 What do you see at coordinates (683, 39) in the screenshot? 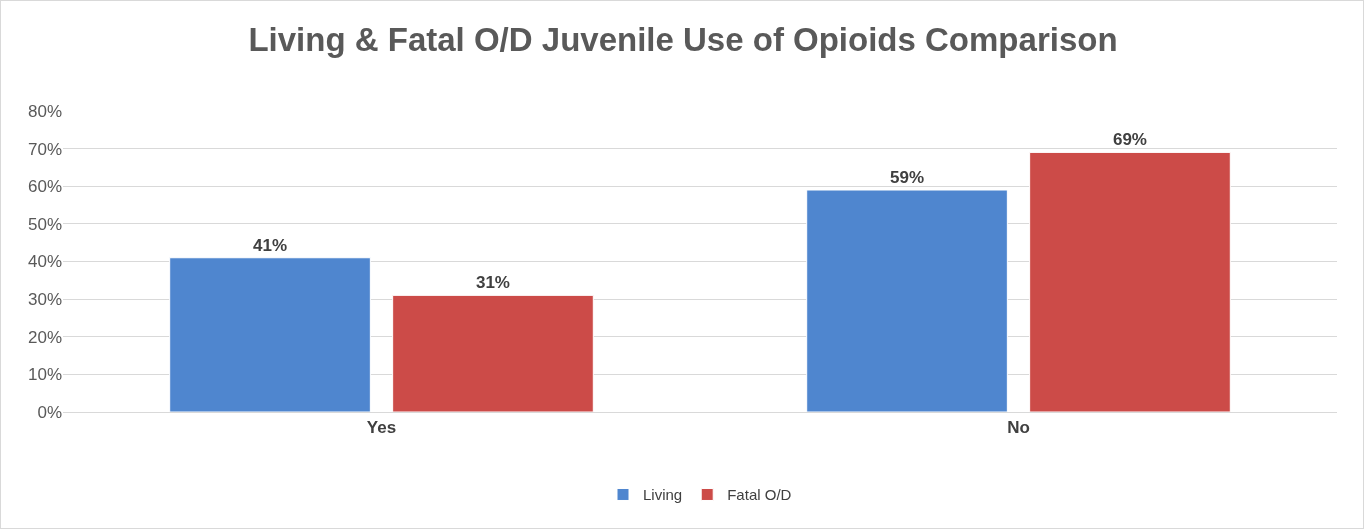
I see `chart-title: Living & Fatal O/D Juvenile Use of Opioids Comparison` at bounding box center [683, 39].